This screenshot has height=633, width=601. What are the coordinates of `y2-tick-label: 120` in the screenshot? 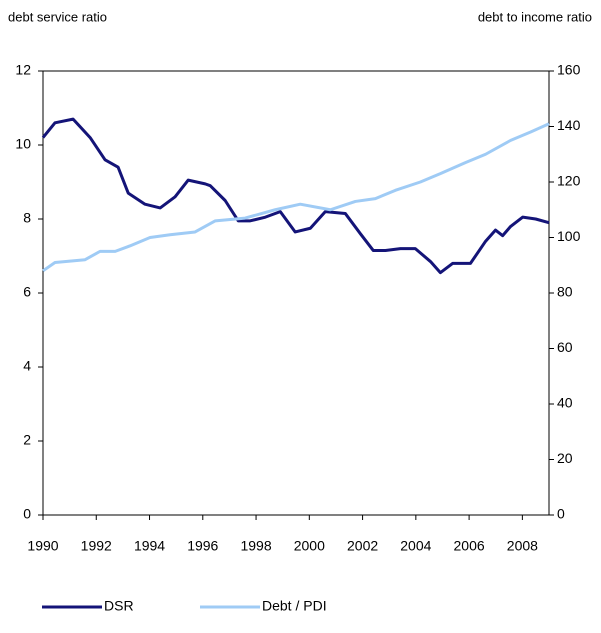 It's located at (569, 181).